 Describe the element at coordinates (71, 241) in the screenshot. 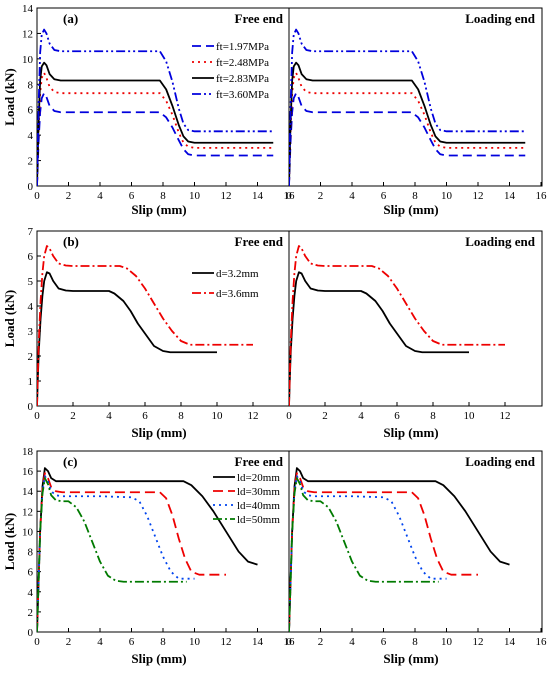

I see `panel-label: (b)` at that location.